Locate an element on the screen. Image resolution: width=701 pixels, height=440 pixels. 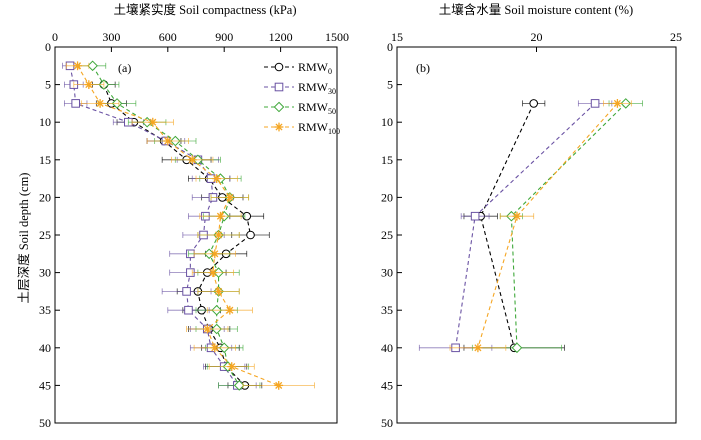
a-point-RMW100-6-d2 is located at coordinates (217, 179).